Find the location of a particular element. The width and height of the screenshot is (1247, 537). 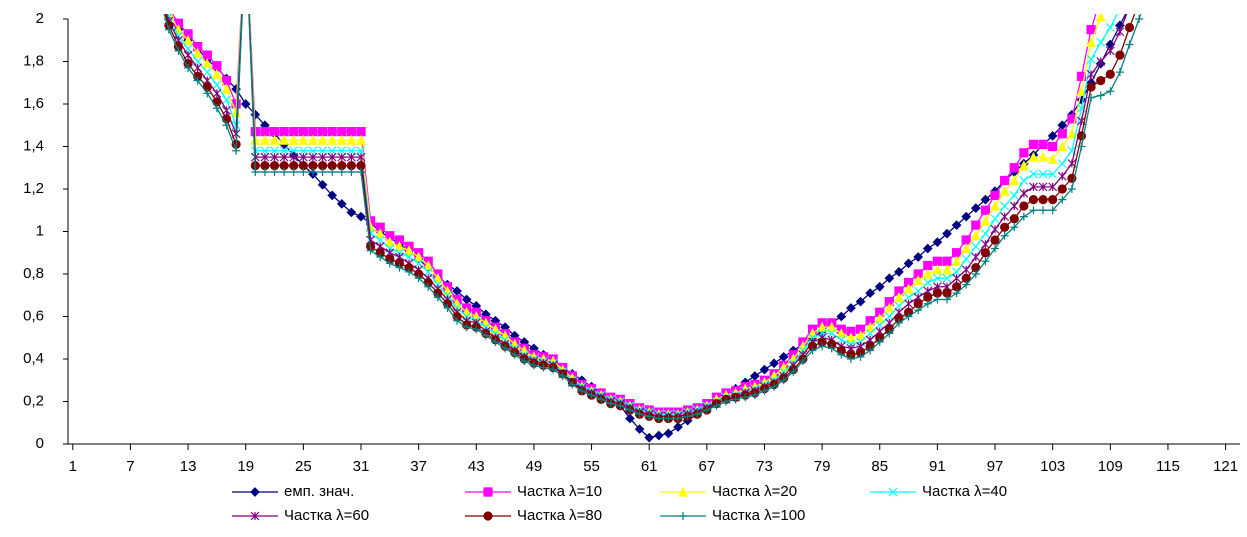

y-tick-label: 1 is located at coordinates (40, 230).